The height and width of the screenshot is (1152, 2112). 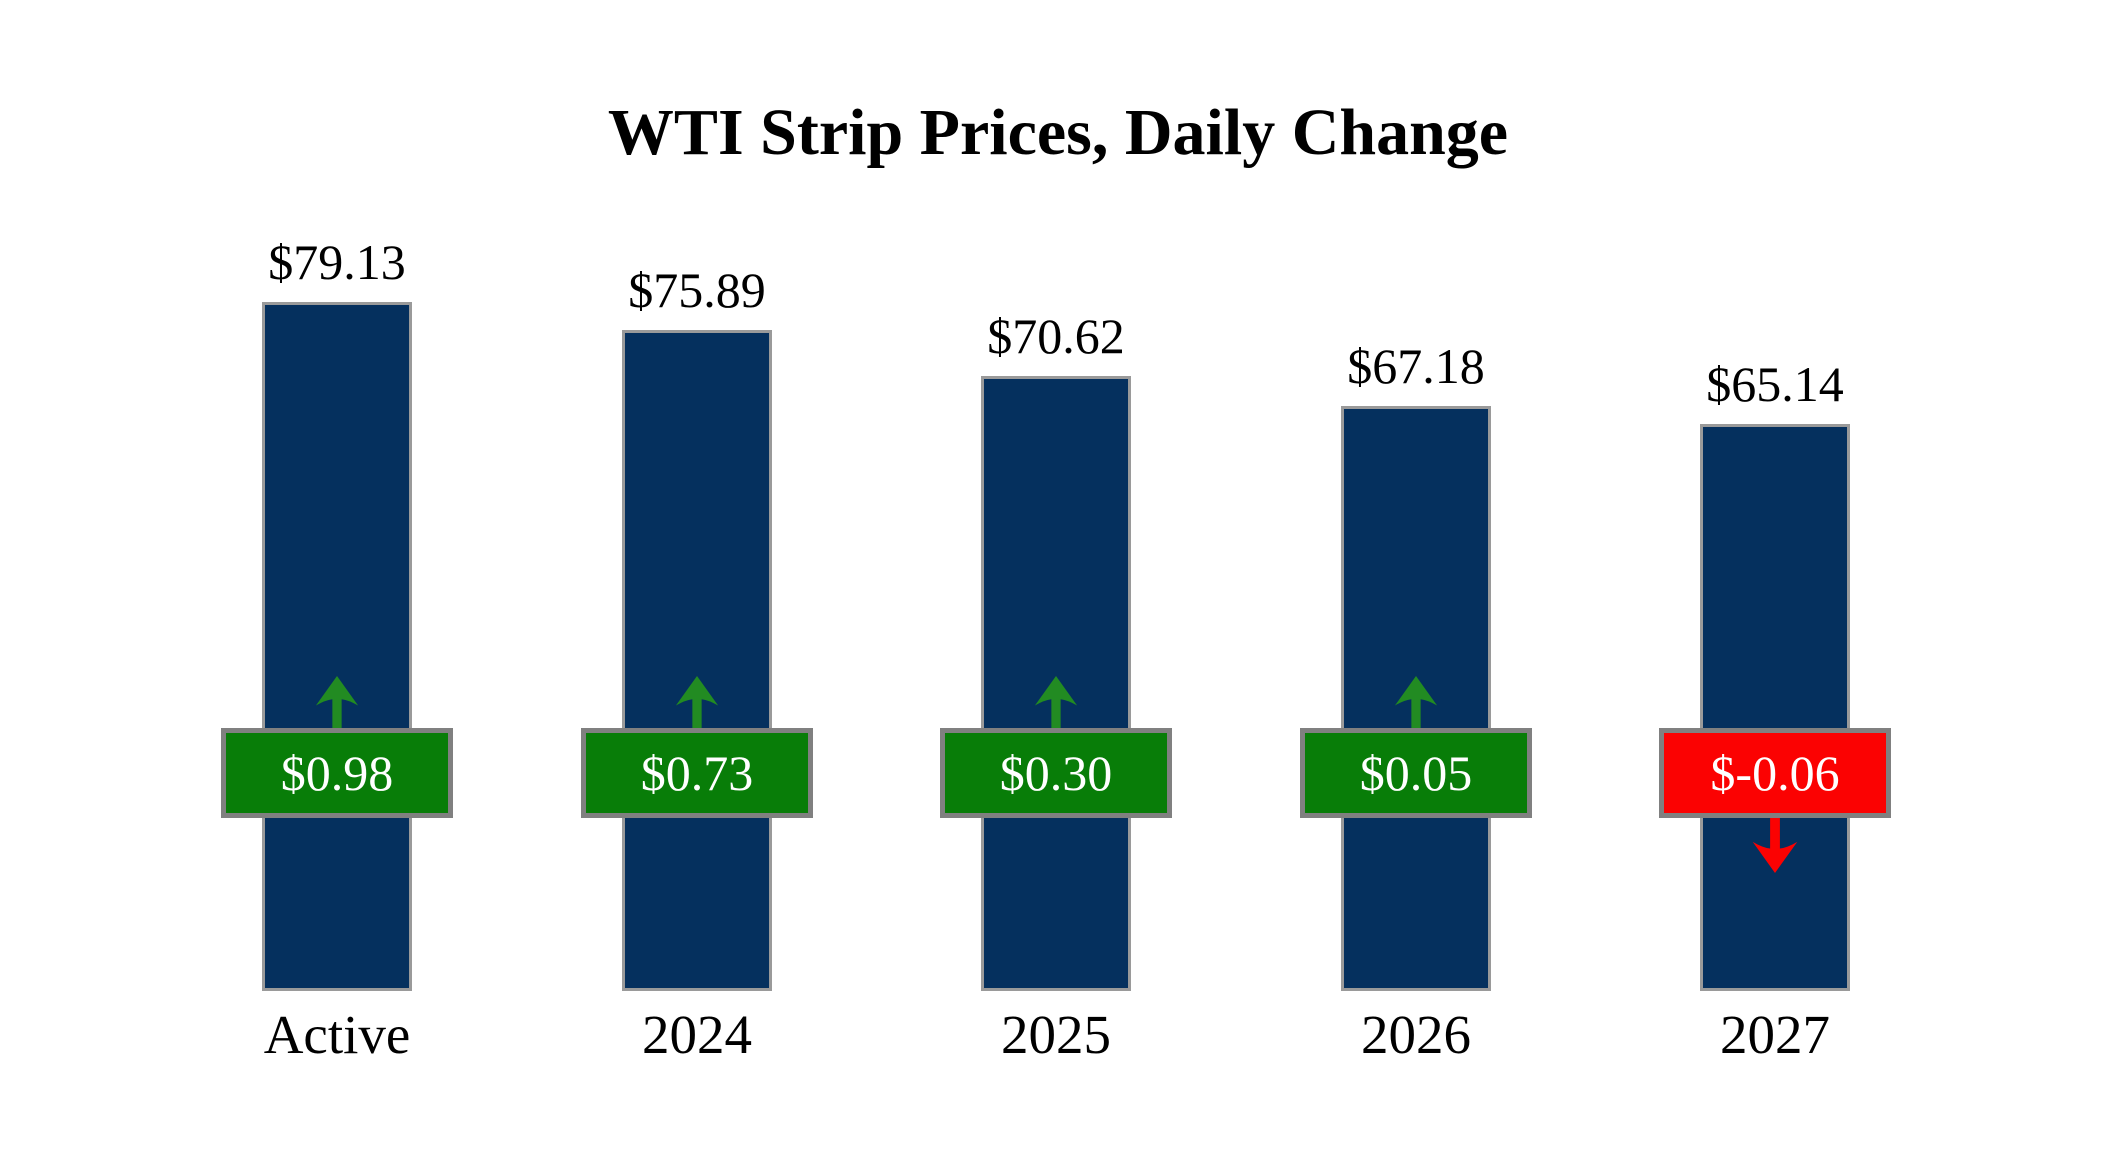 I want to click on daily-change-badge: $0.30, so click(x=1056, y=773).